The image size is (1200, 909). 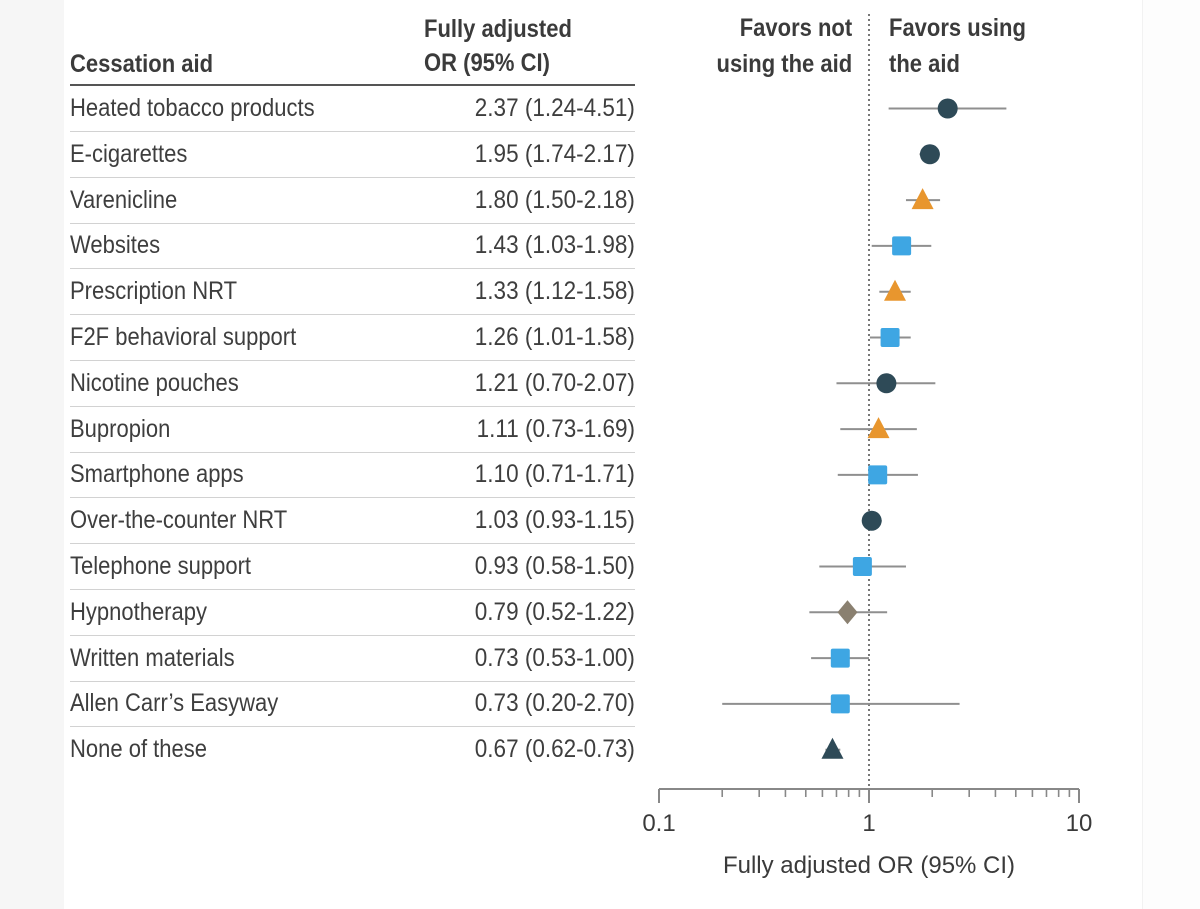 What do you see at coordinates (115, 245) in the screenshot?
I see `cessation-aid-label: Websites` at bounding box center [115, 245].